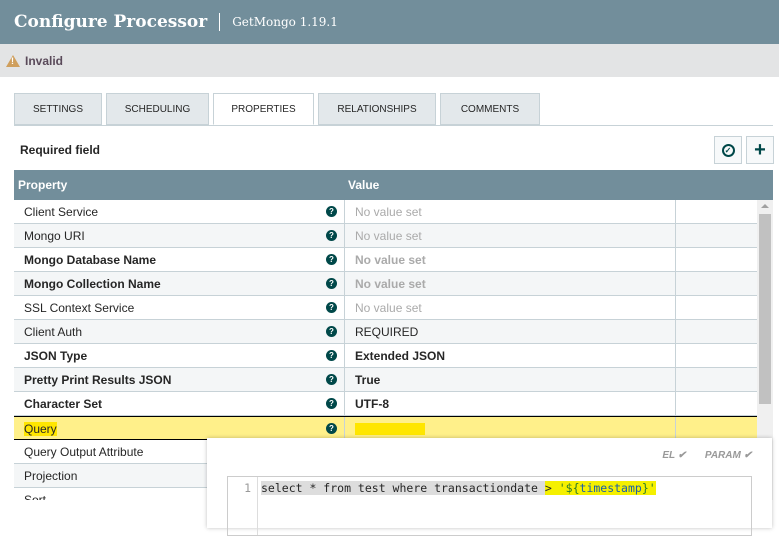 The height and width of the screenshot is (536, 779). I want to click on table-row: Mongo Collection Name? No value set, so click(385, 284).